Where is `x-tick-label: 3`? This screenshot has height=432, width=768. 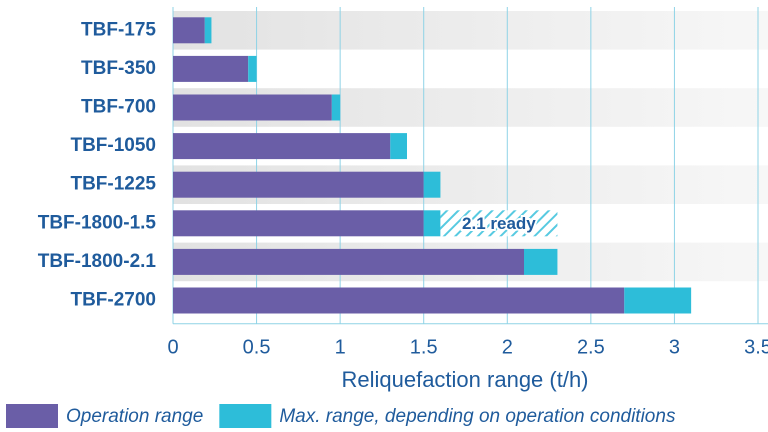
x-tick-label: 3 is located at coordinates (674, 347).